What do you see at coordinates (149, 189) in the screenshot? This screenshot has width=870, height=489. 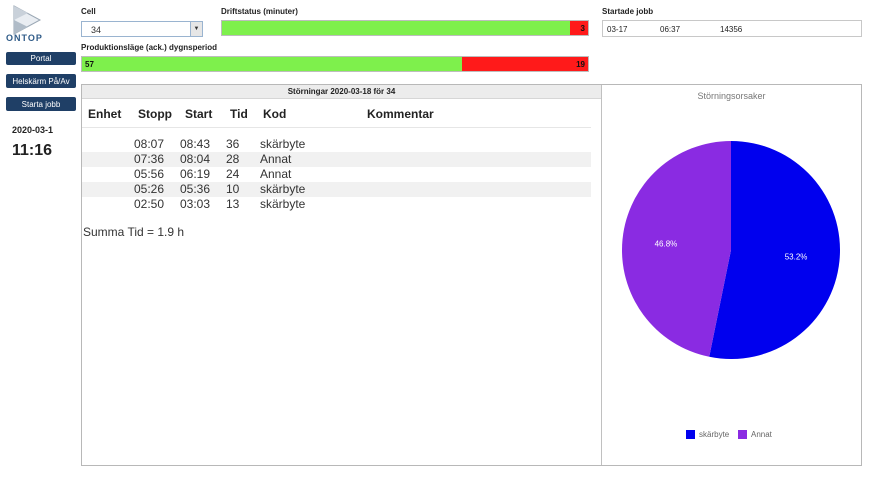 I see `cell-stop: 05:26` at bounding box center [149, 189].